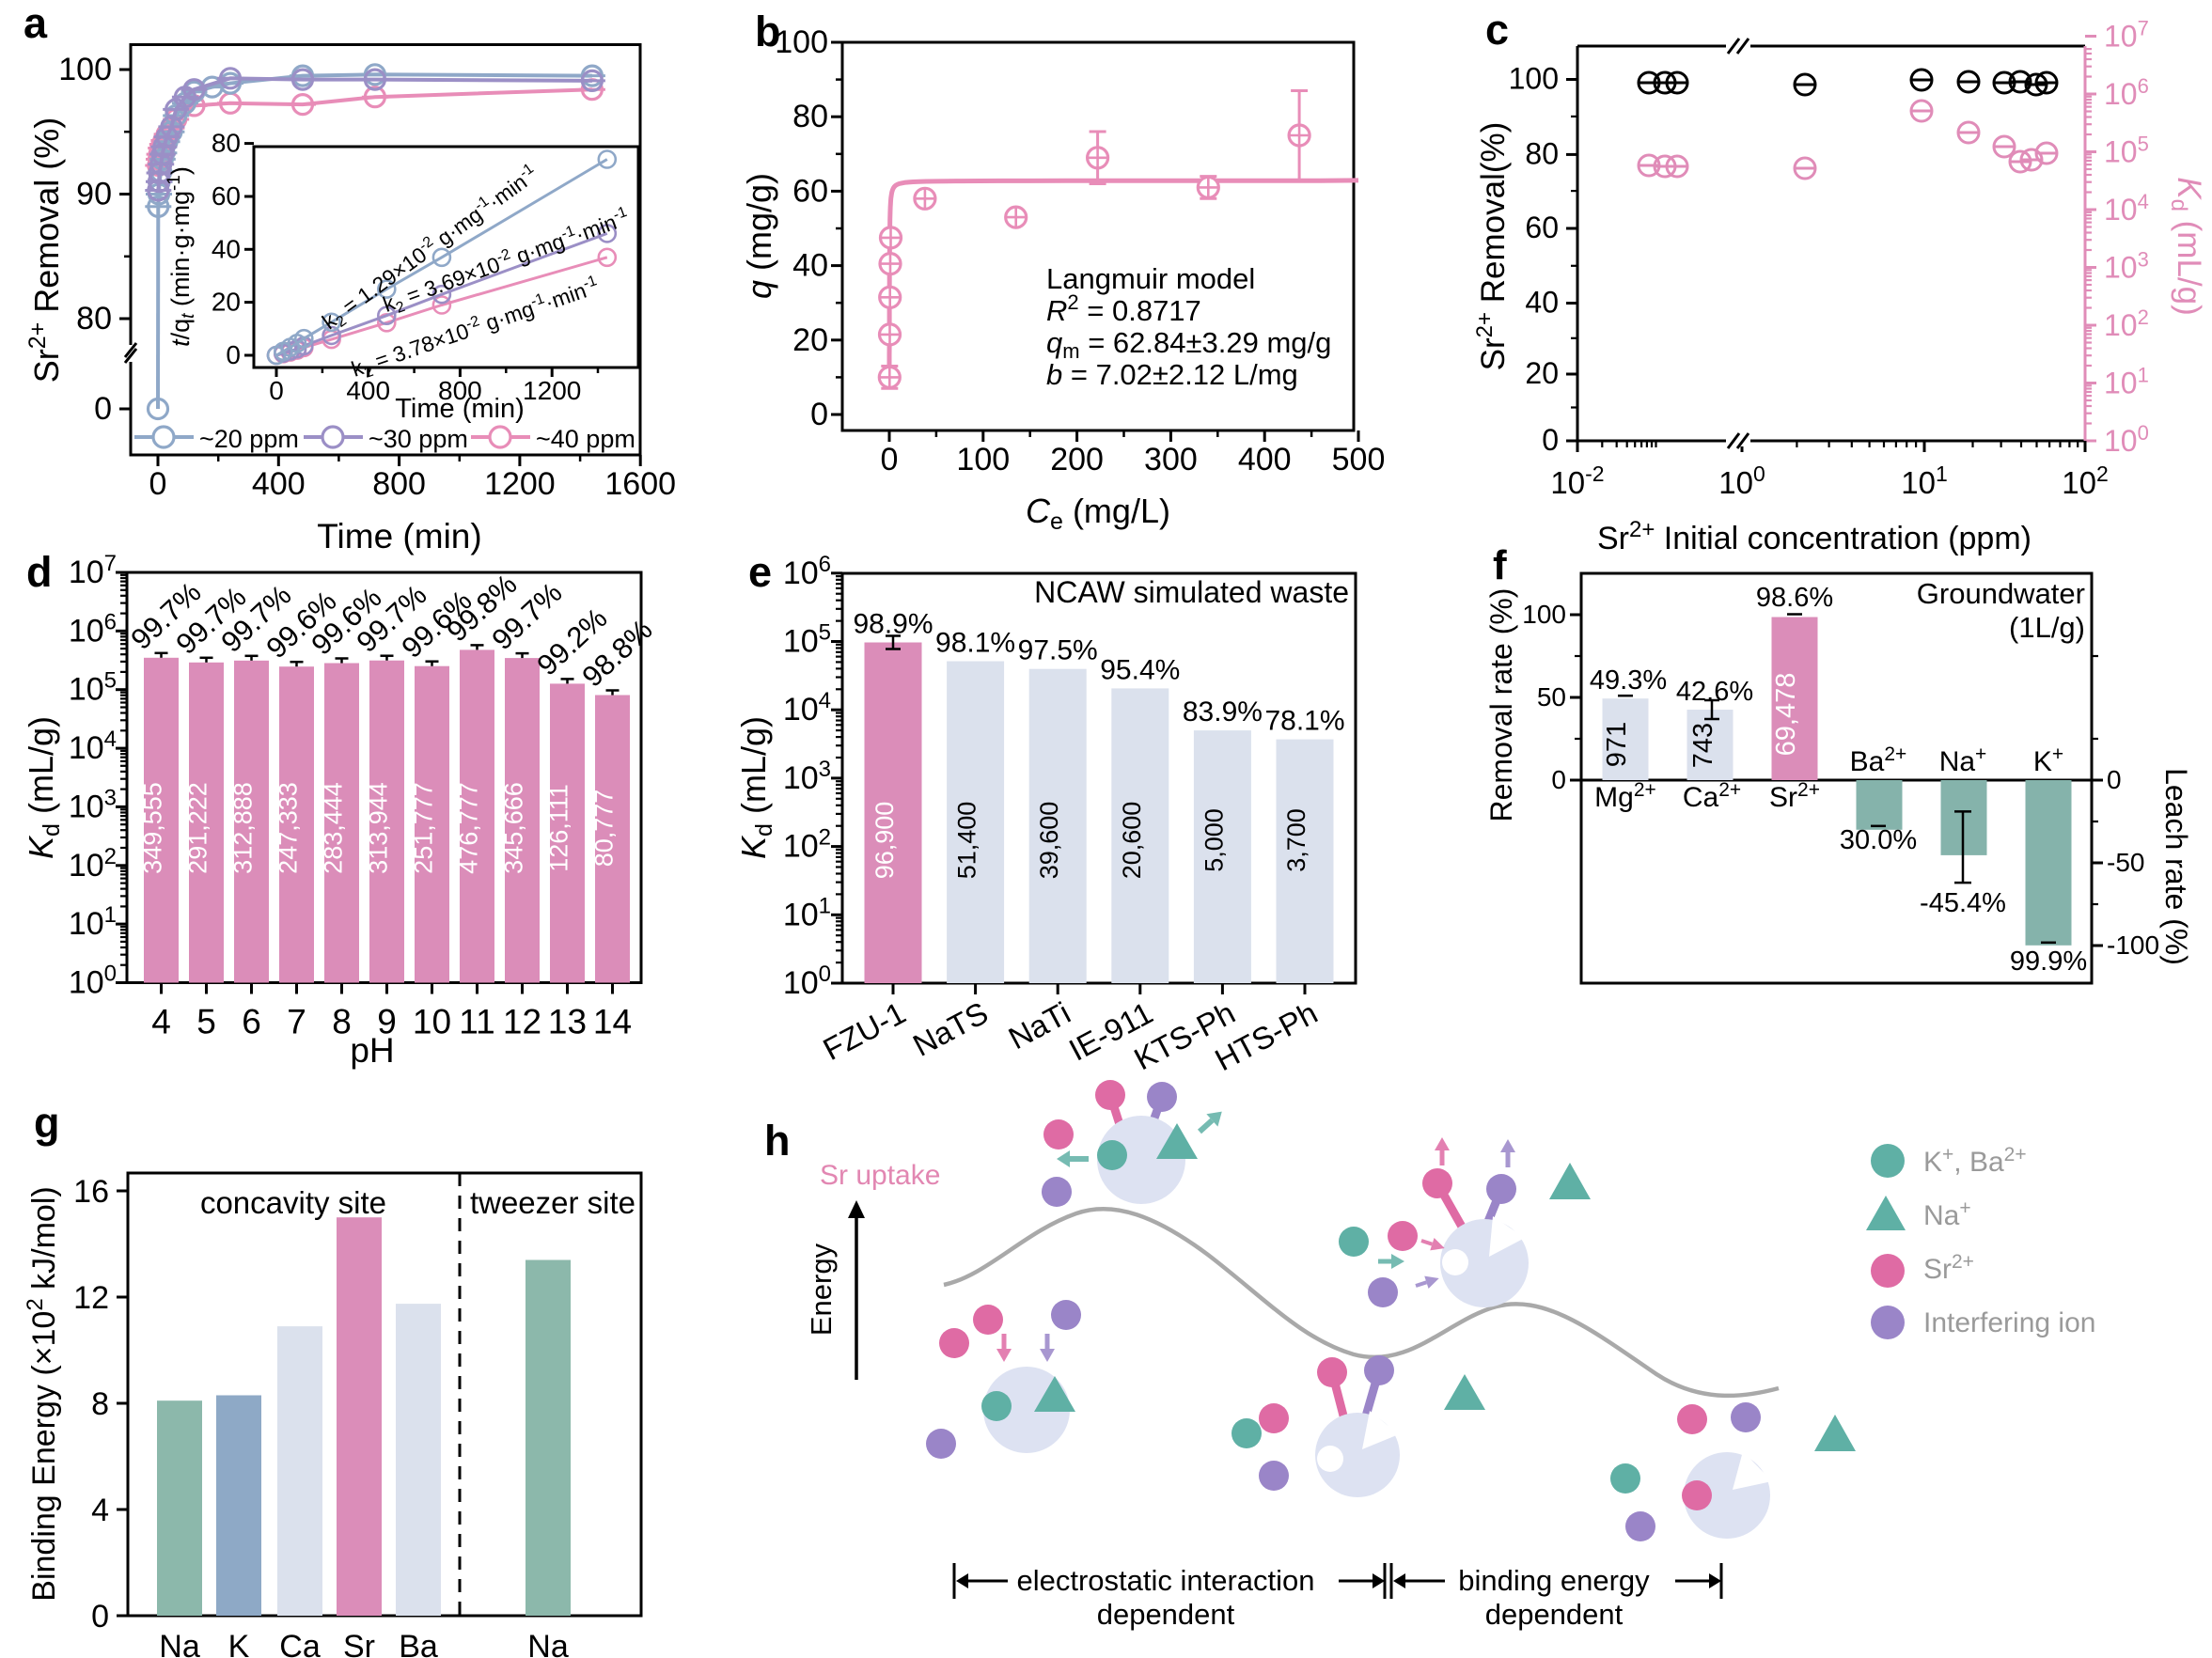  What do you see at coordinates (1304, 722) in the screenshot?
I see `svg-text: 78.1%` at bounding box center [1304, 722].